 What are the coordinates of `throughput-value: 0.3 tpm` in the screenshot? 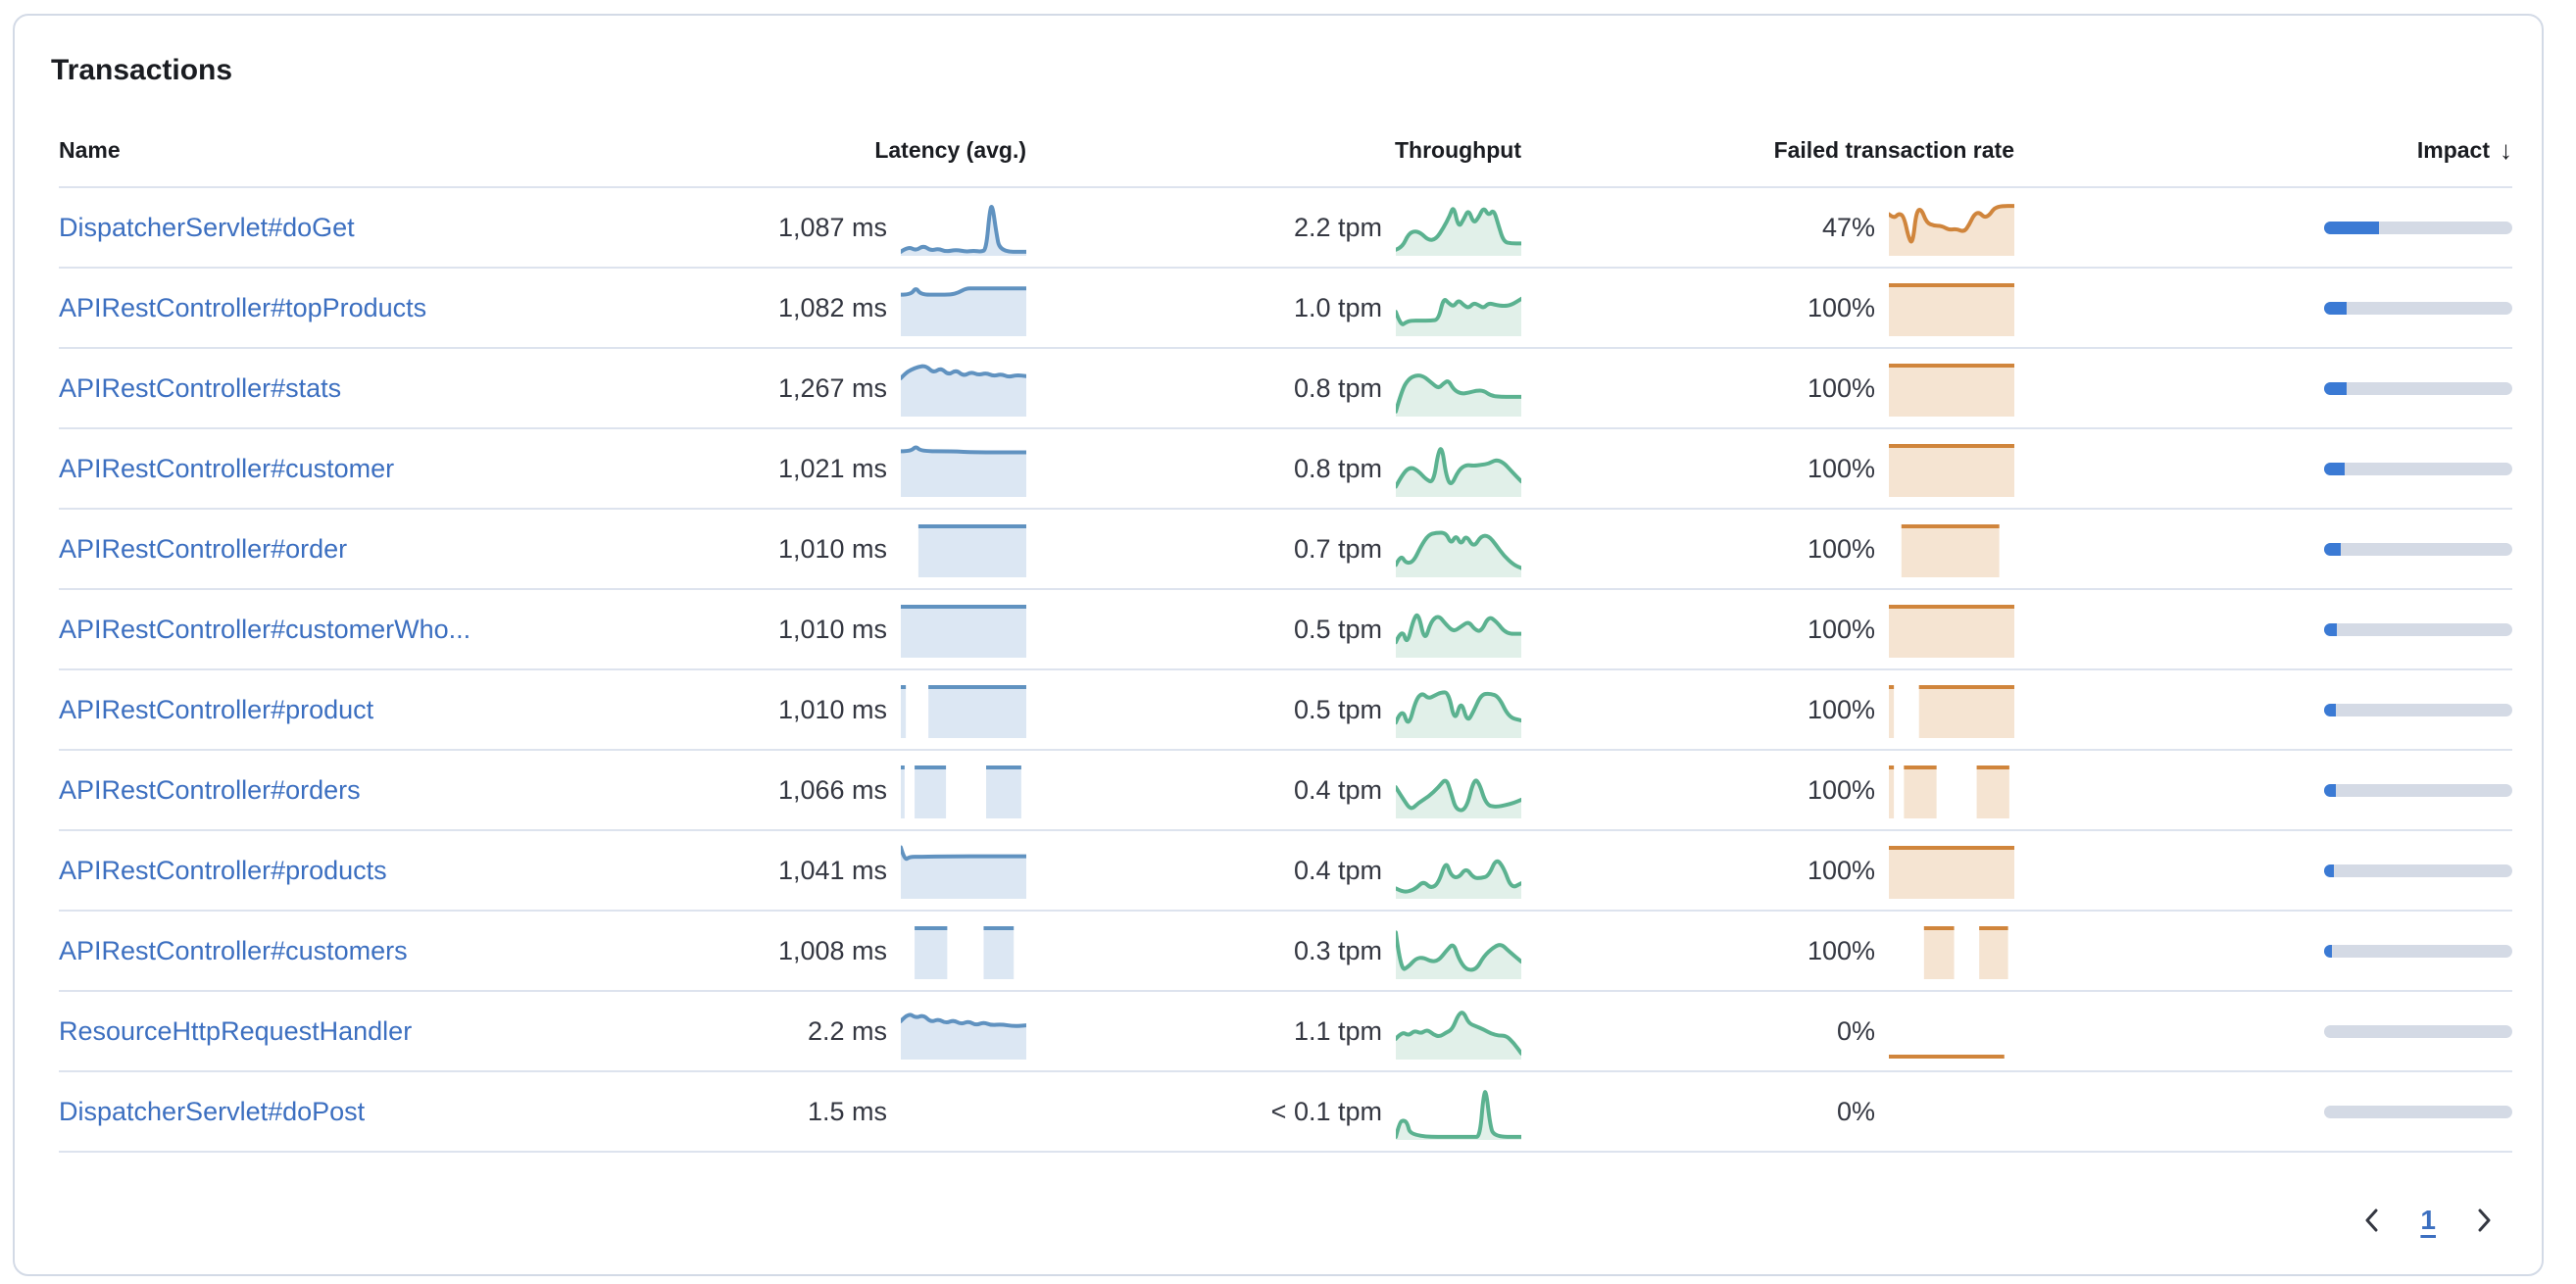 It's located at (1337, 950).